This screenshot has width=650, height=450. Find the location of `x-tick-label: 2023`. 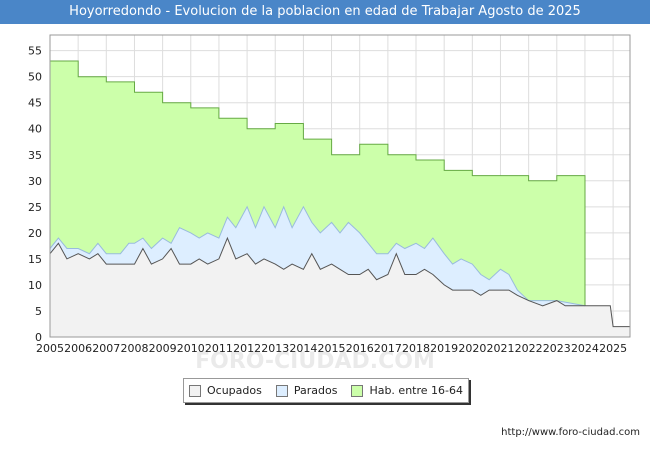

x-tick-label: 2023 is located at coordinates (557, 348).